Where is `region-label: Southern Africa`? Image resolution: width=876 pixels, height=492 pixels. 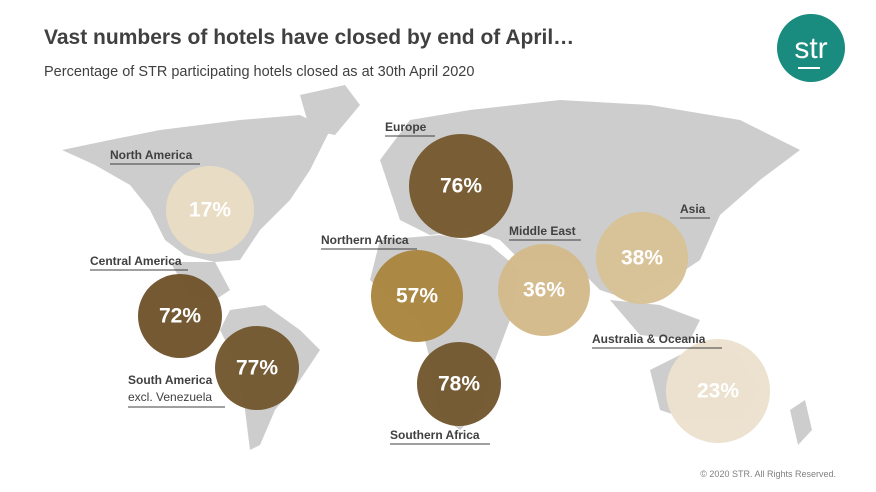
region-label: Southern Africa is located at coordinates (435, 435).